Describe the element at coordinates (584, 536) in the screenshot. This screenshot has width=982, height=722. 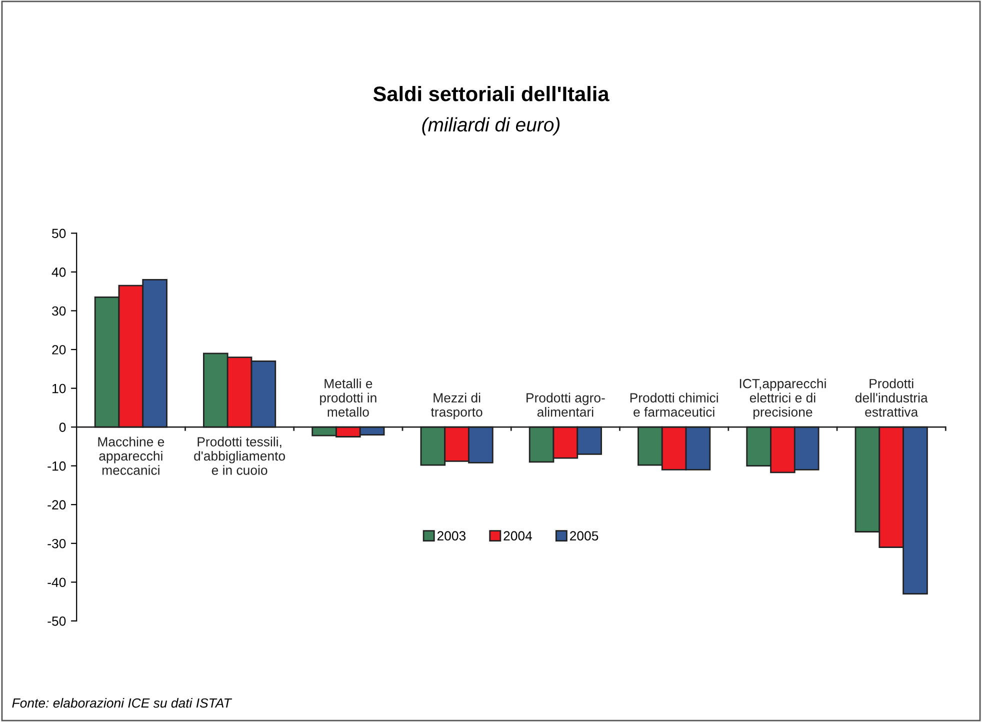
I see `legend-label: 2005` at that location.